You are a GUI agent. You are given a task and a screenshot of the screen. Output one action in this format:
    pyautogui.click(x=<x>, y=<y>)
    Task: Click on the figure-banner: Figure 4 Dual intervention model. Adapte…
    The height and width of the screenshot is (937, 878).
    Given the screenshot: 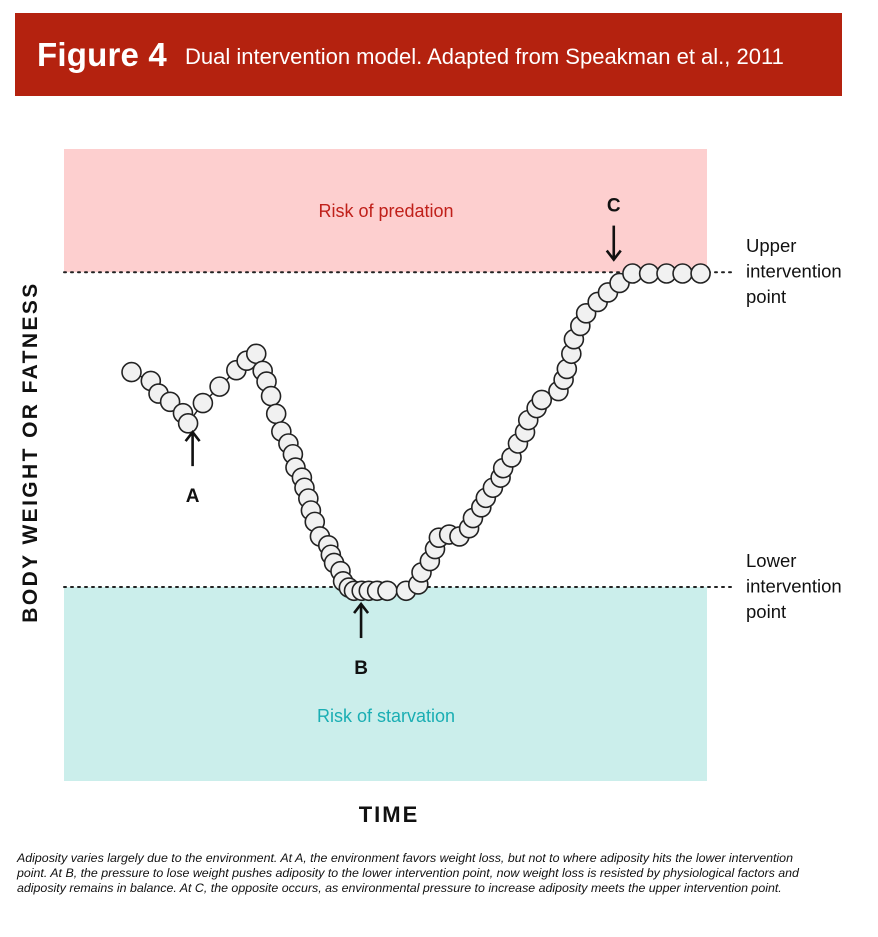 What is the action you would take?
    pyautogui.click(x=428, y=54)
    